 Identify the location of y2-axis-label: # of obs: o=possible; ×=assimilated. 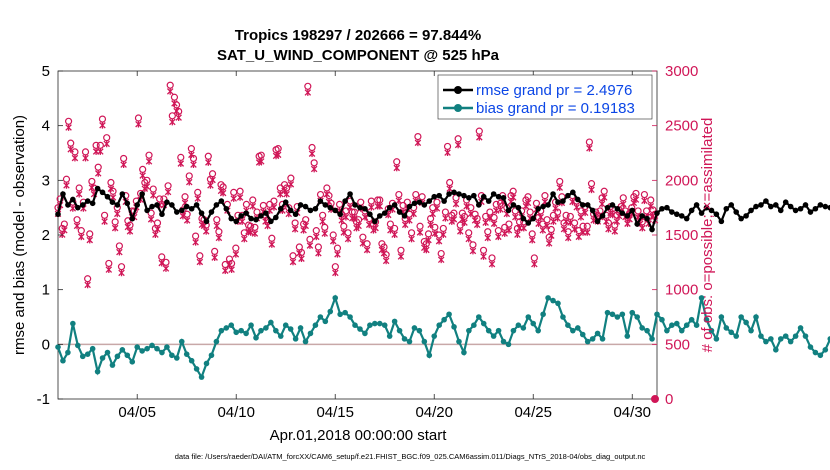
(707, 235).